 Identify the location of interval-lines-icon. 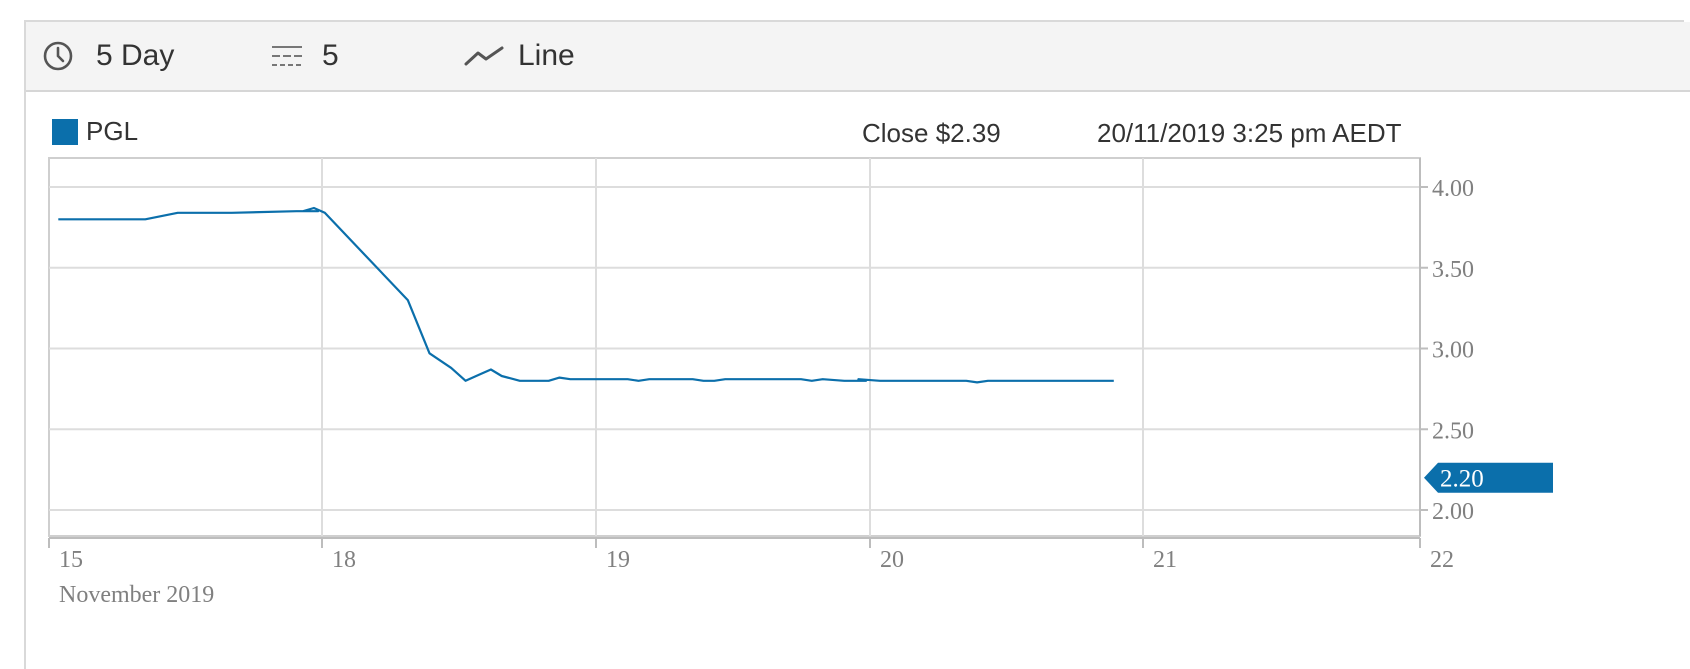
(287, 56).